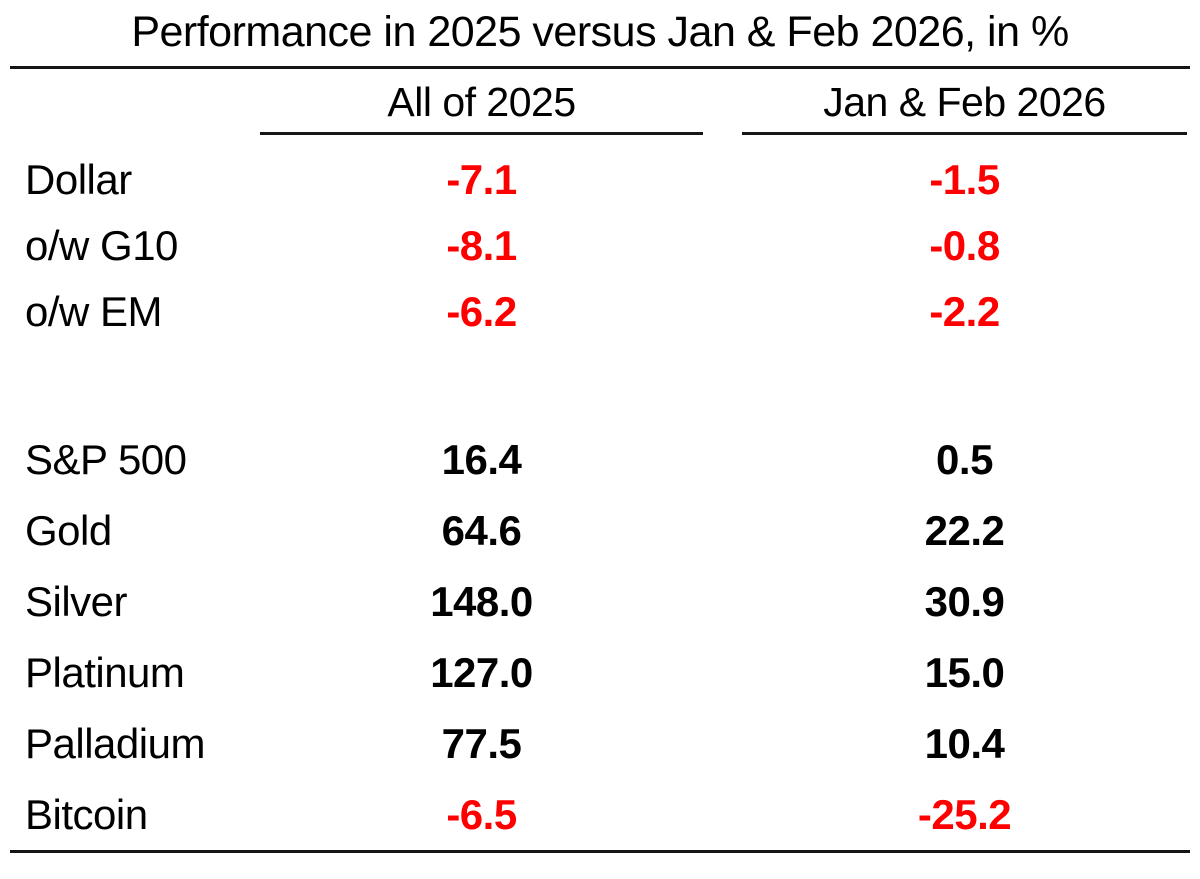 The width and height of the screenshot is (1200, 879). What do you see at coordinates (600, 459) in the screenshot?
I see `table-row: S&P 500 16.4 0.5` at bounding box center [600, 459].